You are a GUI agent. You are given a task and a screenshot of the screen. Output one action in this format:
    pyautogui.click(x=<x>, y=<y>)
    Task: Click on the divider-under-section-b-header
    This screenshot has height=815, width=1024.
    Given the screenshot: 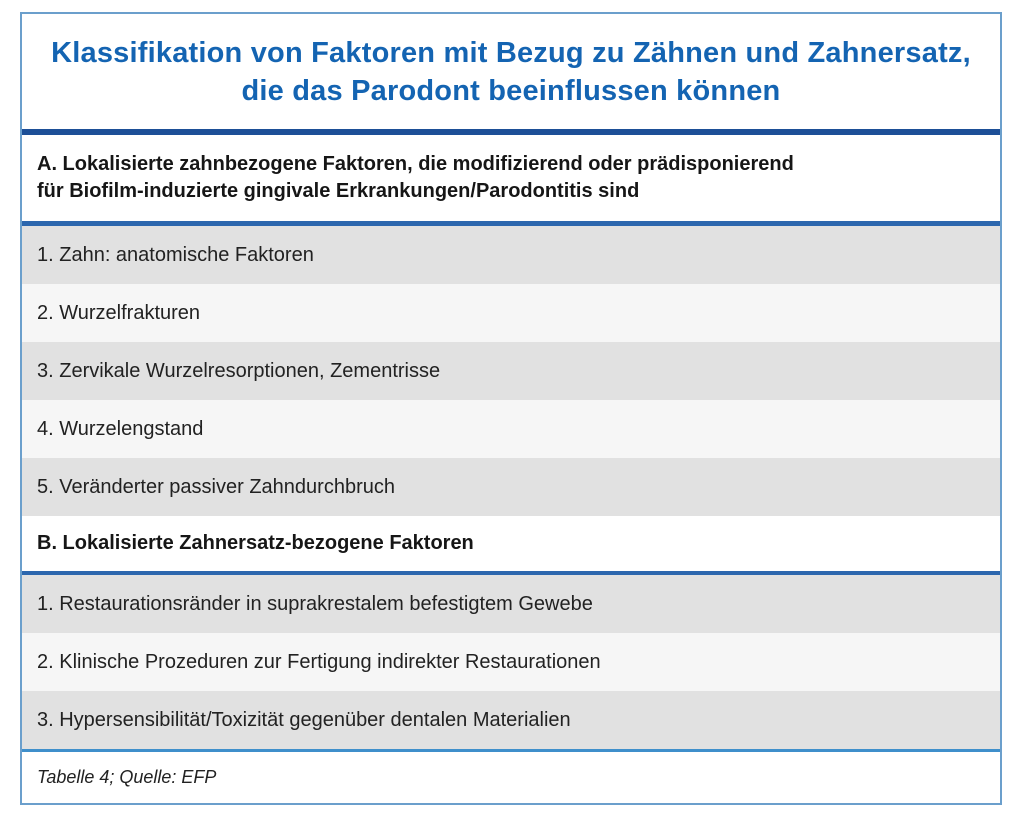 What is the action you would take?
    pyautogui.click(x=511, y=573)
    